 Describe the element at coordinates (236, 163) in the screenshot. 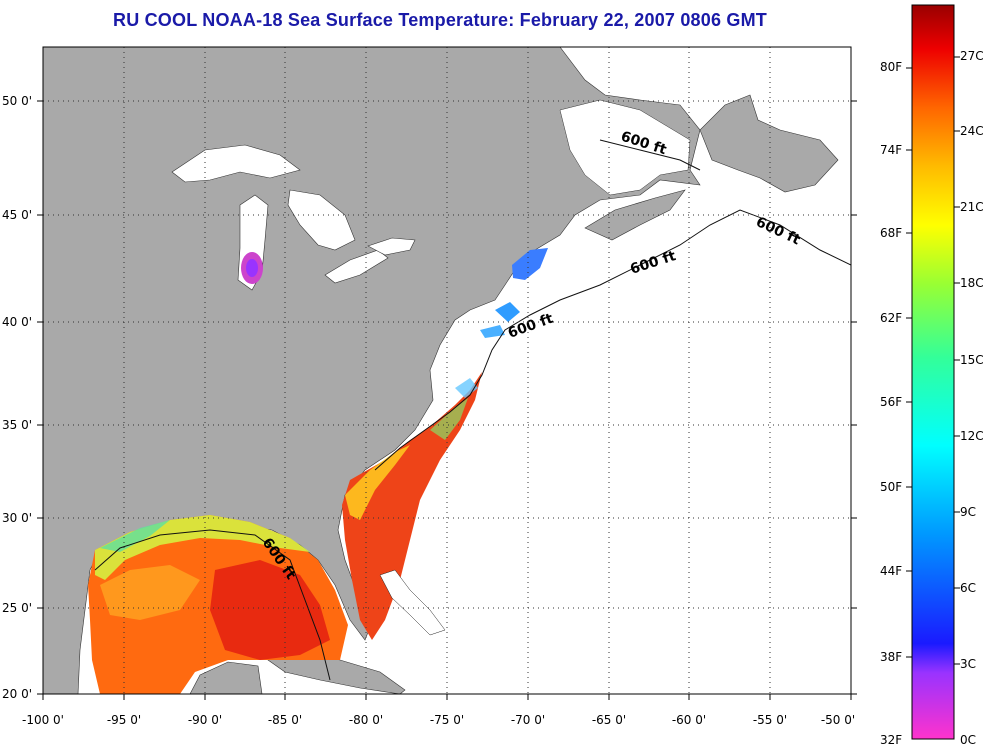

I see `lake-superior` at that location.